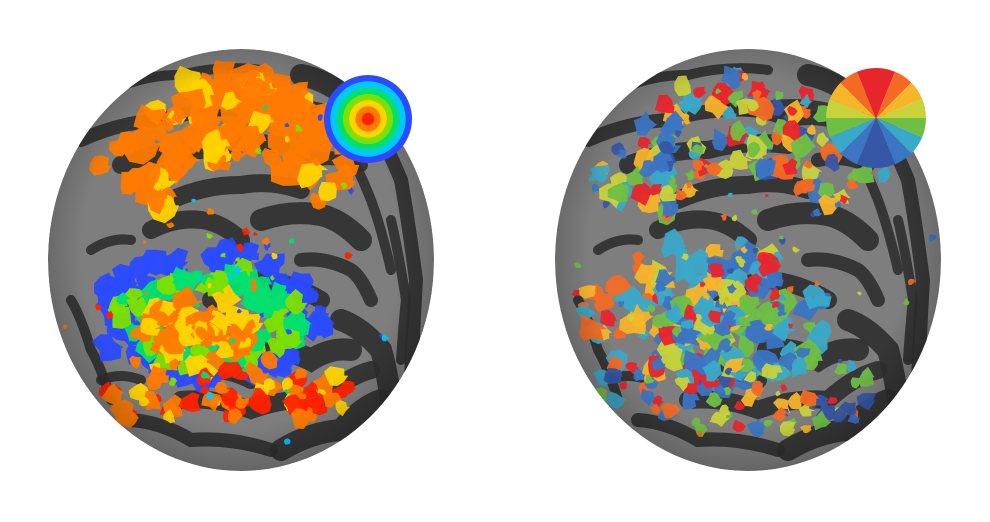 The height and width of the screenshot is (522, 990). Describe the element at coordinates (611, 426) in the screenshot. I see `activation-patch` at that location.